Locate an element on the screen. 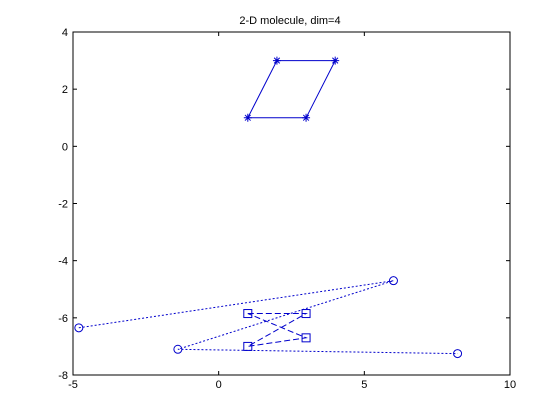  x-tick-label: 10 is located at coordinates (510, 385).